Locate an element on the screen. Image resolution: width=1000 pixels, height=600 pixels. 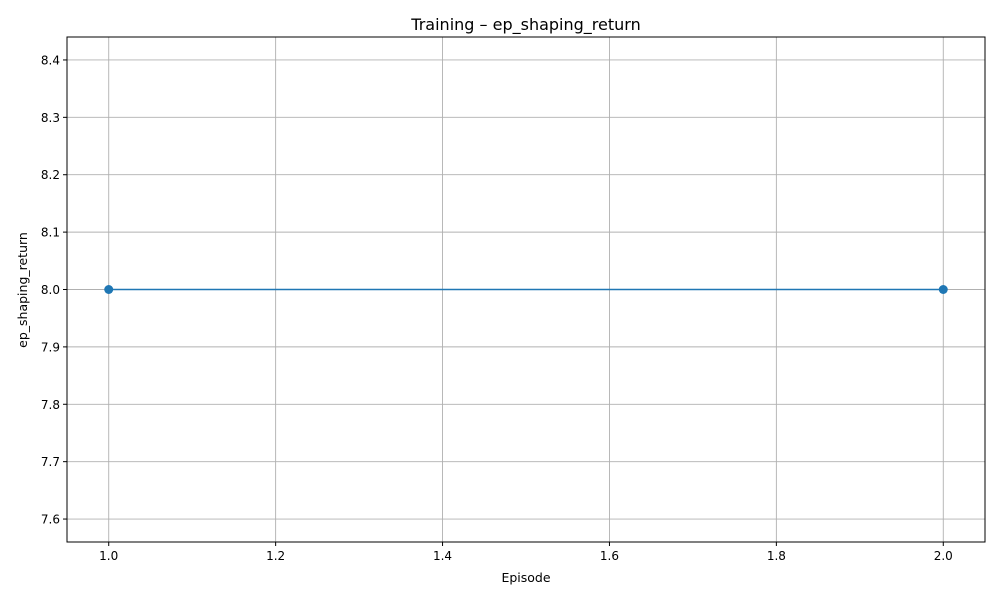
series-layer is located at coordinates (526, 289).